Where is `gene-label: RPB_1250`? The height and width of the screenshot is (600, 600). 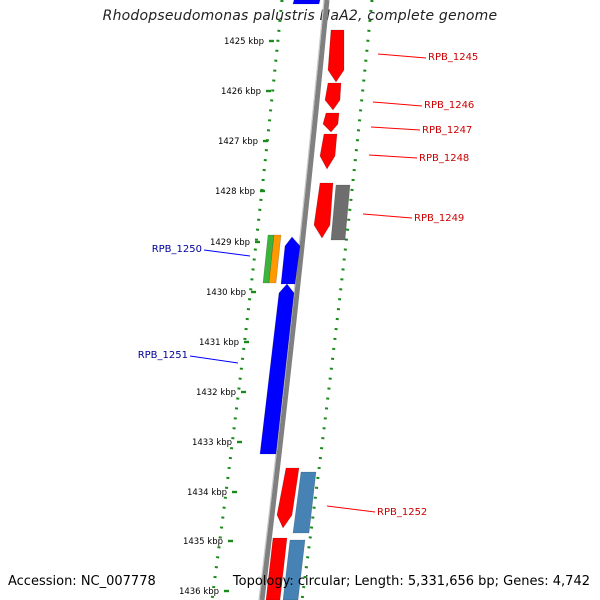 gene-label: RPB_1250 is located at coordinates (177, 249).